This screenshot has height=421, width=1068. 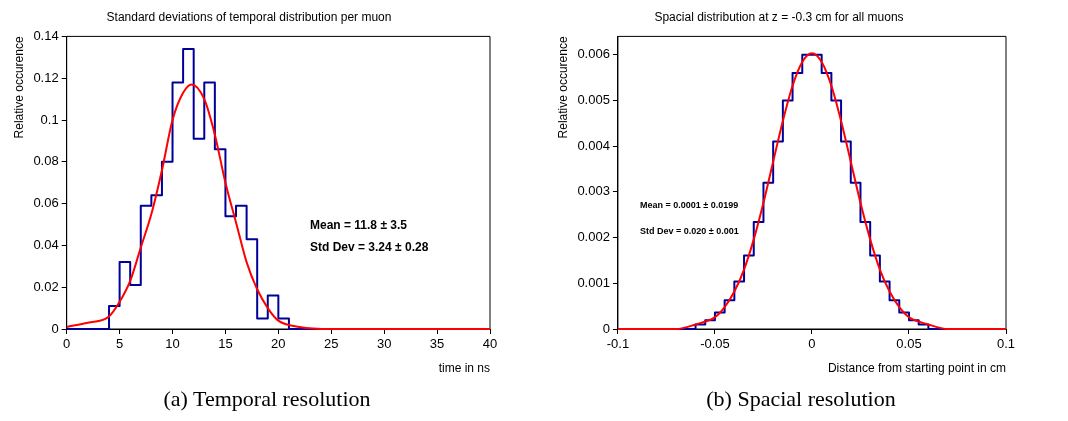 I want to click on text: (a) Temporal resolution, so click(x=267, y=399).